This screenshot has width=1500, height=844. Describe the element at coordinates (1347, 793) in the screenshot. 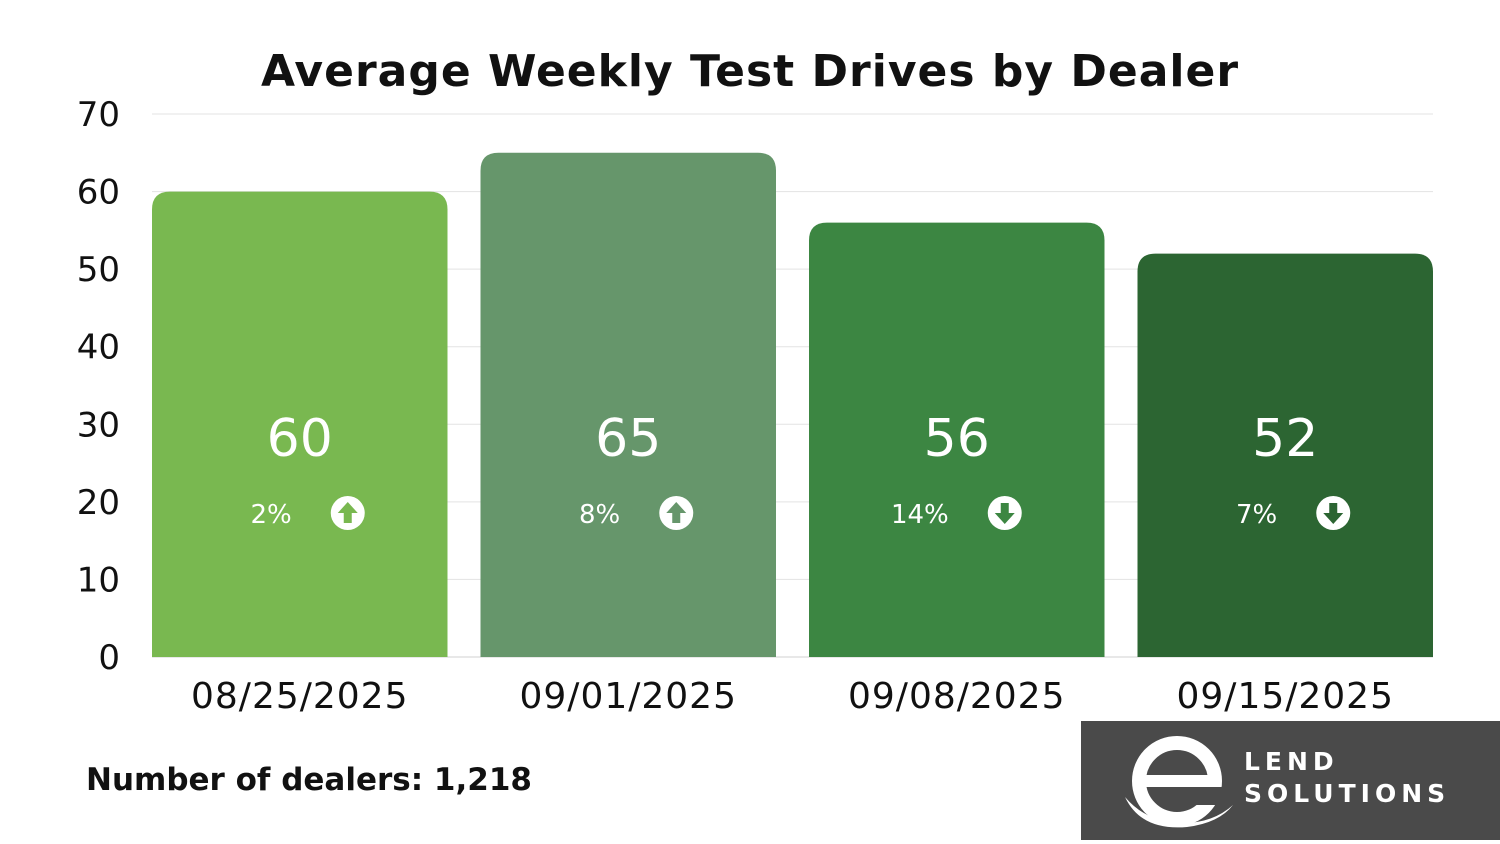

I see `logo-text-solutions: SOLUTIONS` at that location.